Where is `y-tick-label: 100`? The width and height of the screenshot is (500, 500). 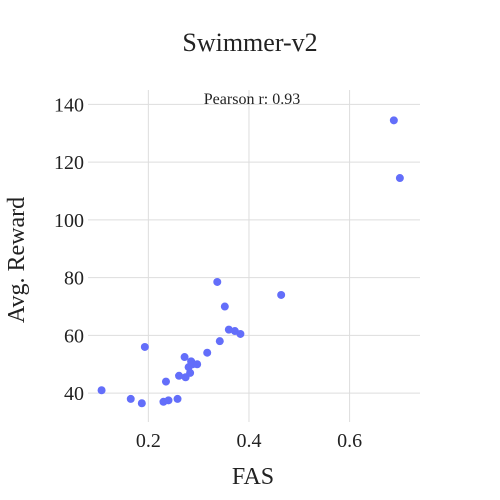
y-tick-label: 100 is located at coordinates (69, 221).